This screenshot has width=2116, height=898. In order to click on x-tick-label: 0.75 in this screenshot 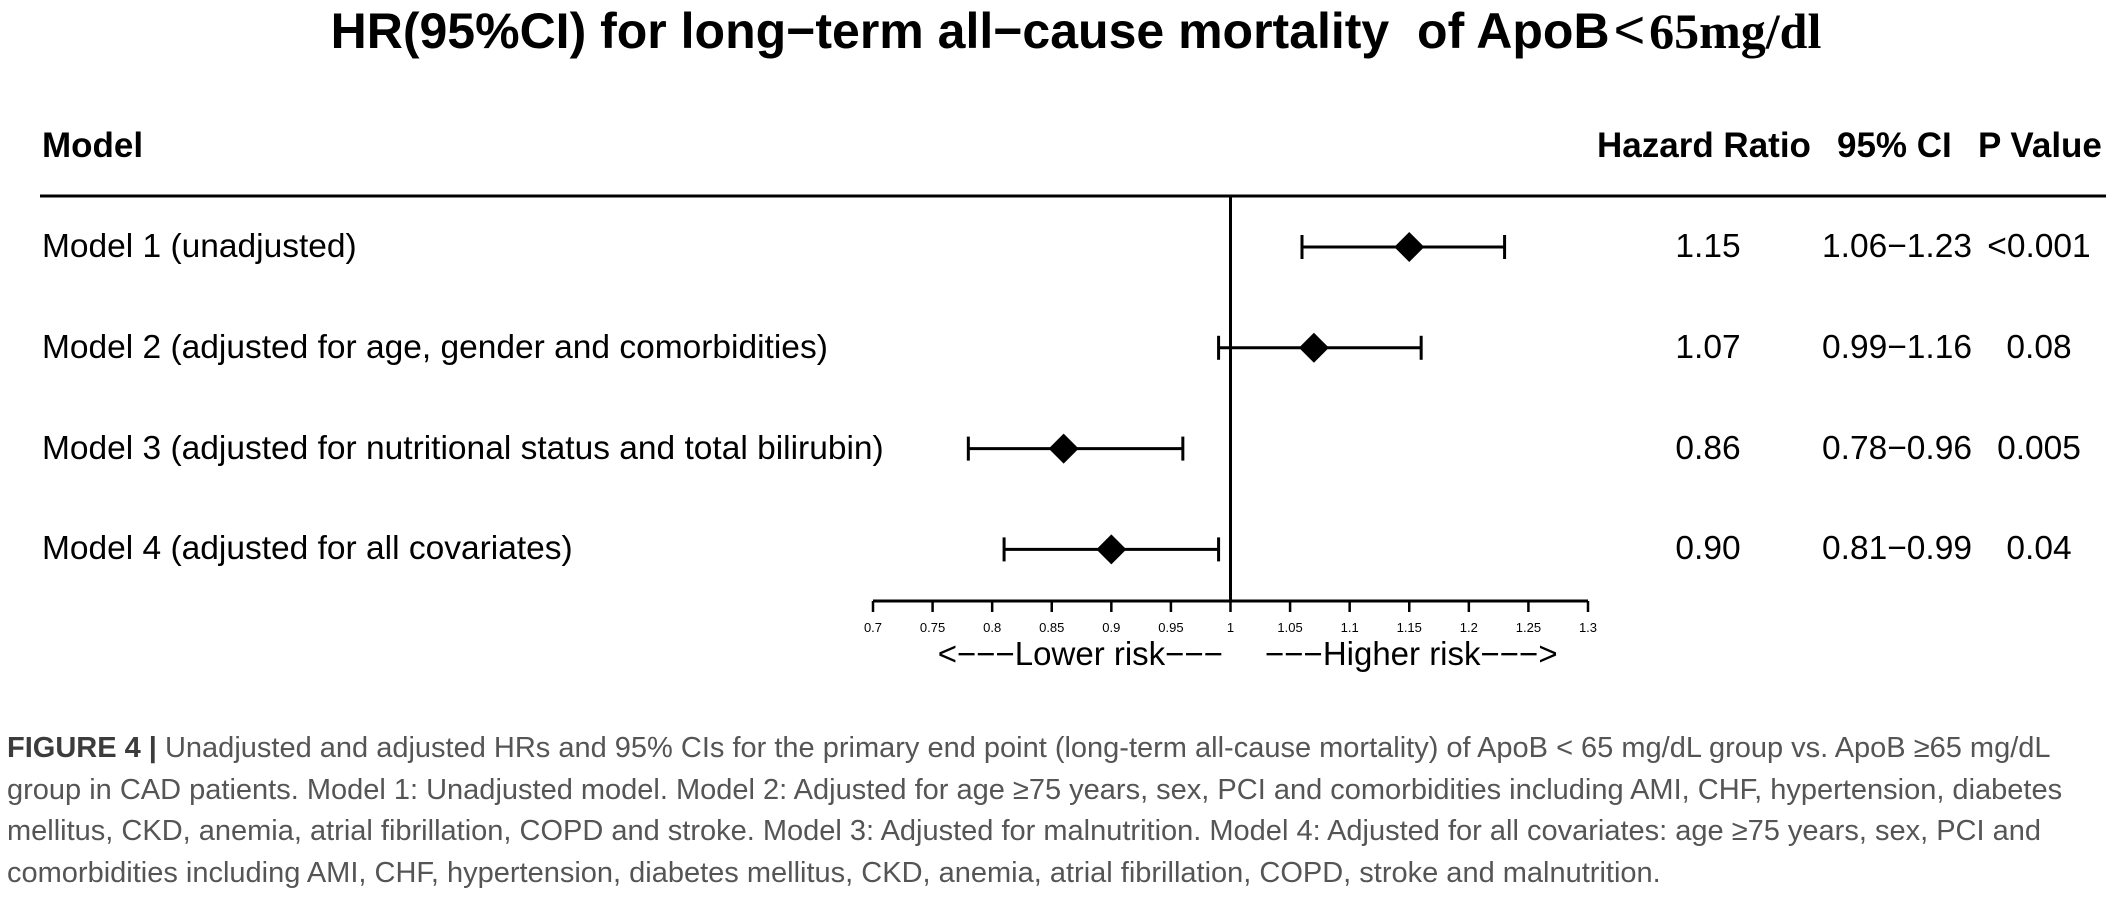, I will do `click(932, 627)`.